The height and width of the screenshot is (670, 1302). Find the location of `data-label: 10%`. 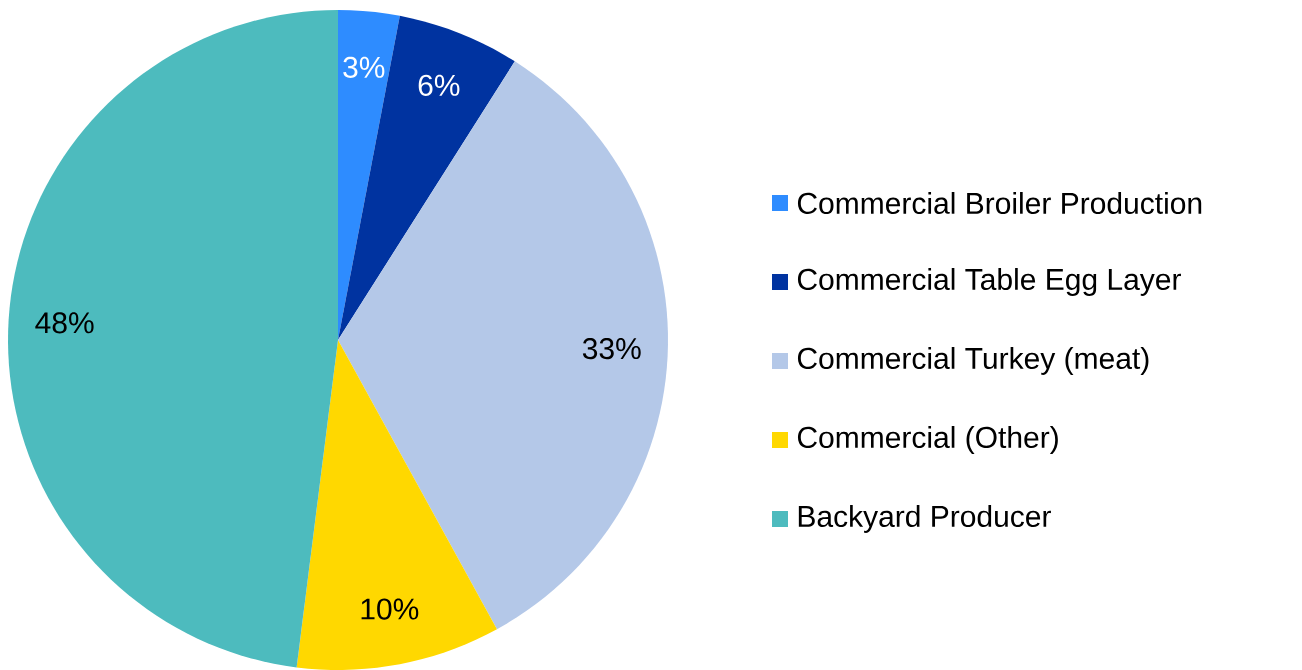

data-label: 10% is located at coordinates (390, 609).